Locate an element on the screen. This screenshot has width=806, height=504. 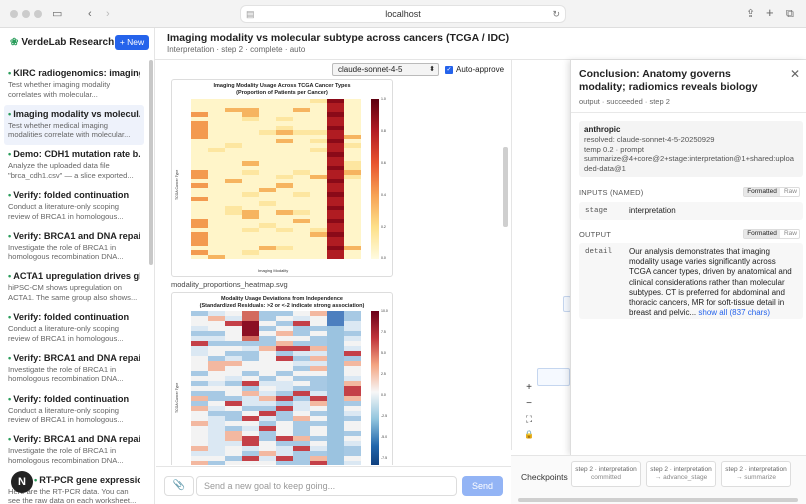
sidebar-toggle-icon: ▭ is located at coordinates (57, 14).